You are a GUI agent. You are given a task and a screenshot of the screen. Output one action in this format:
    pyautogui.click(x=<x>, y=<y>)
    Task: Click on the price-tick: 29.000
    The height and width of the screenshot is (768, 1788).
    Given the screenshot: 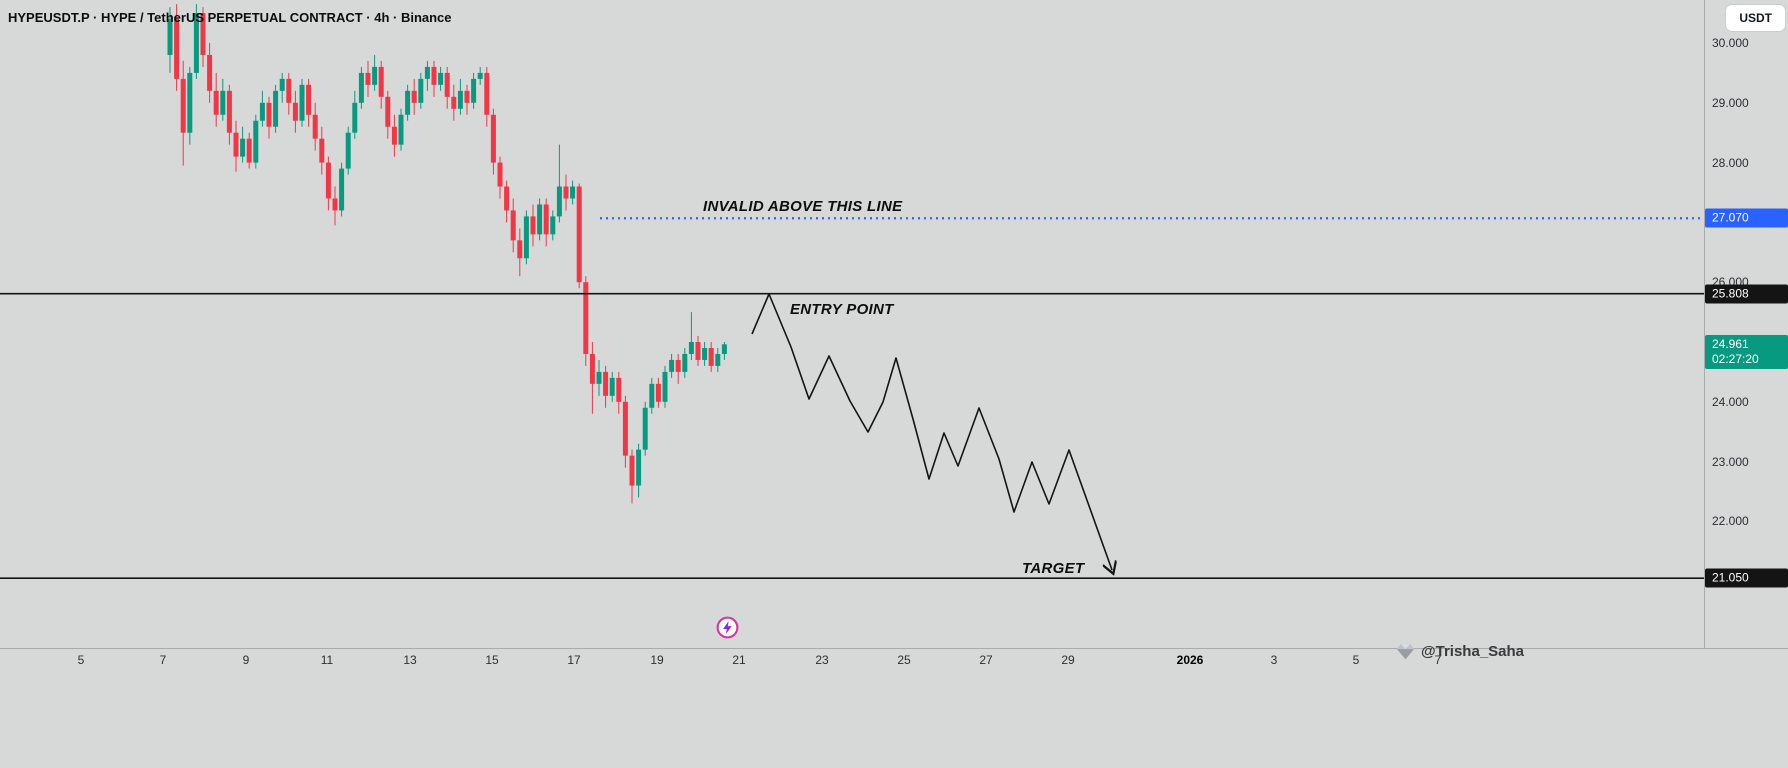 What is the action you would take?
    pyautogui.click(x=1730, y=102)
    